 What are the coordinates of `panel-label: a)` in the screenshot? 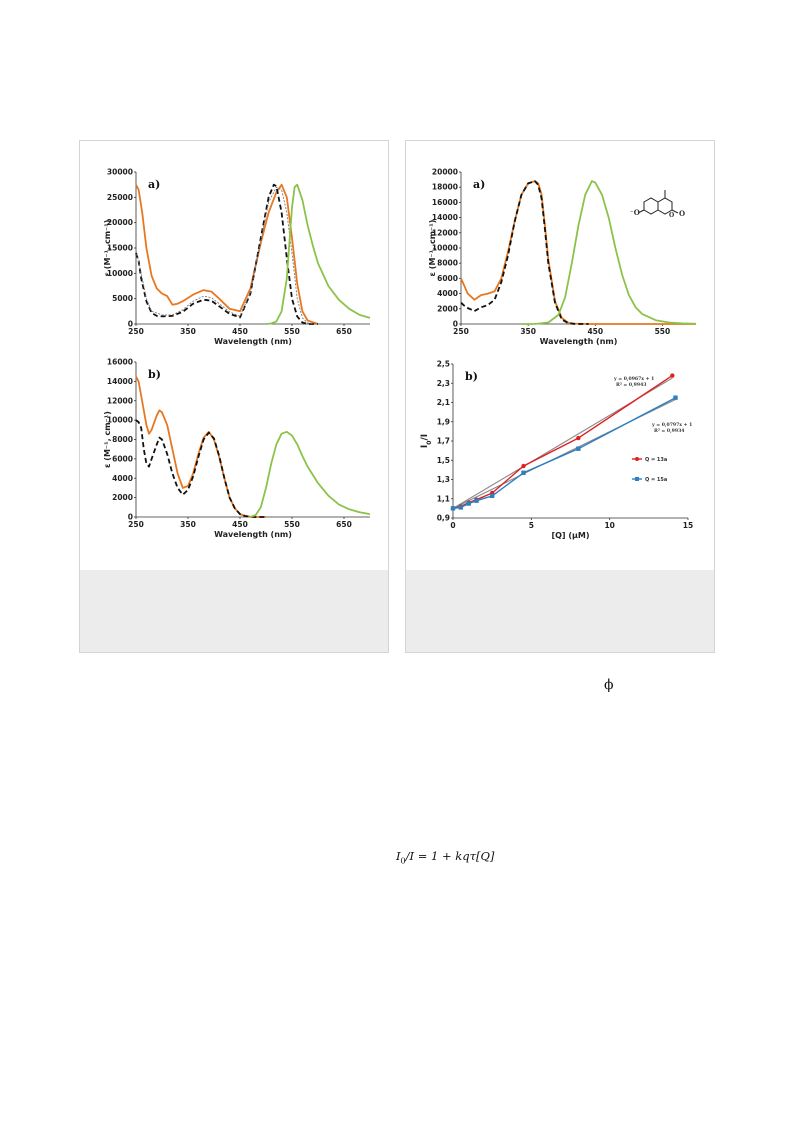 It's located at (479, 184).